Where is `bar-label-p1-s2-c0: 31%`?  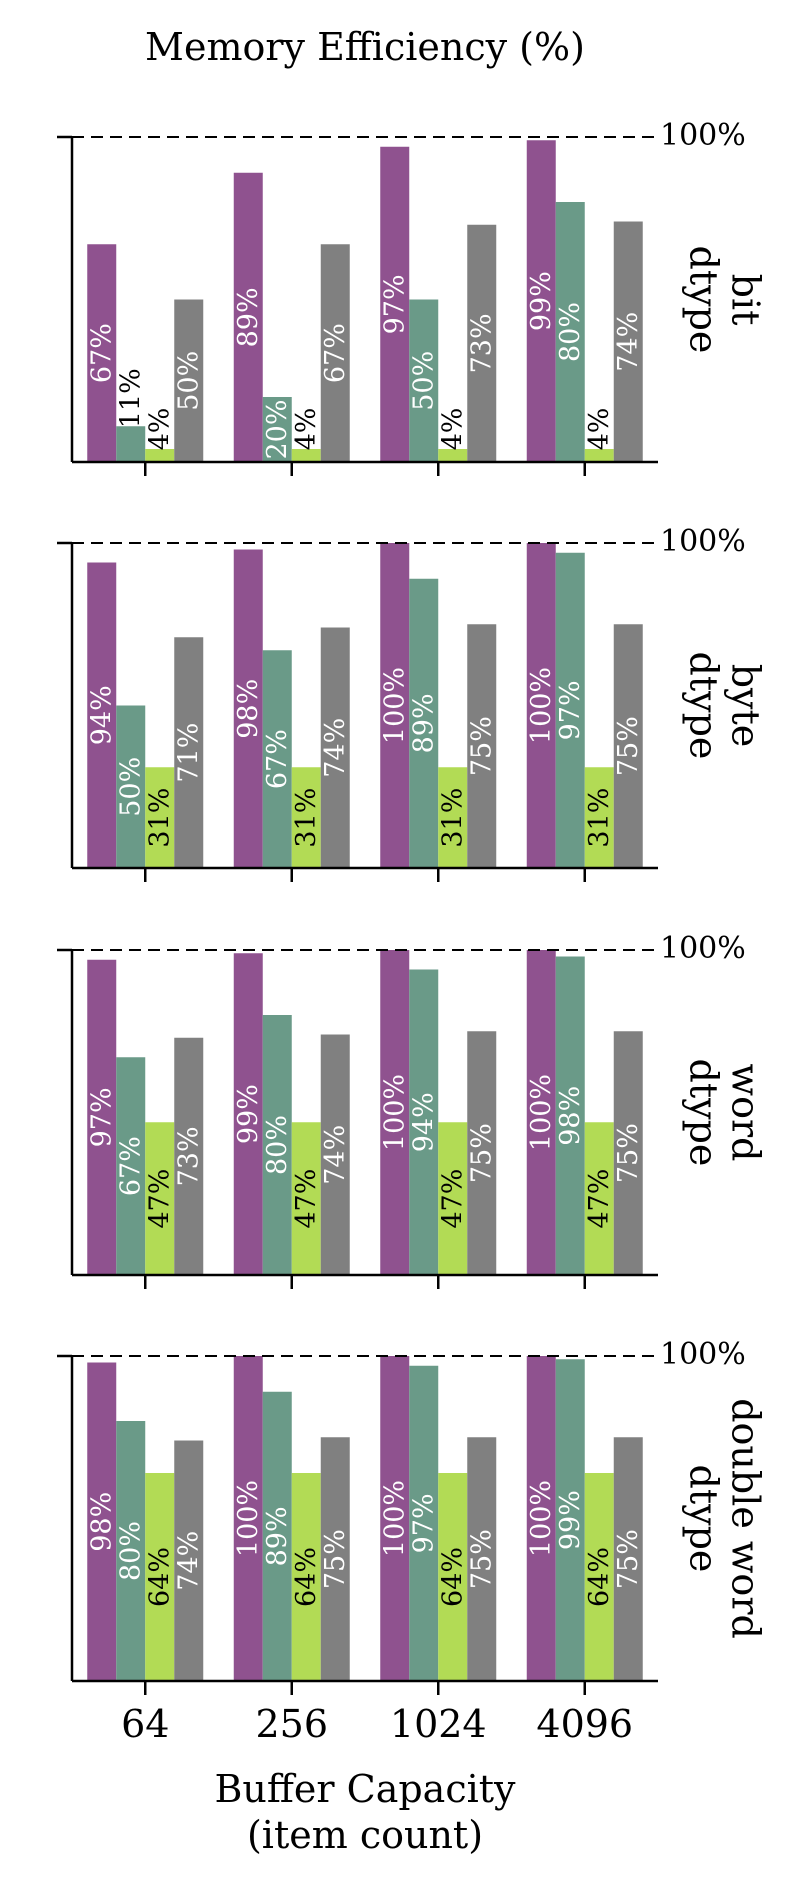
bar-label-p1-s2-c0: 31% is located at coordinates (159, 818).